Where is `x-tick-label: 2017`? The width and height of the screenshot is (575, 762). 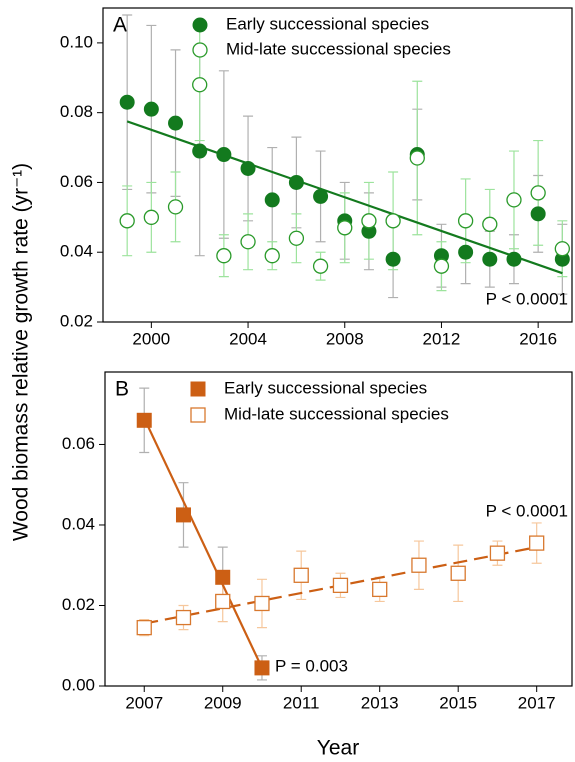
x-tick-label: 2017 is located at coordinates (537, 702).